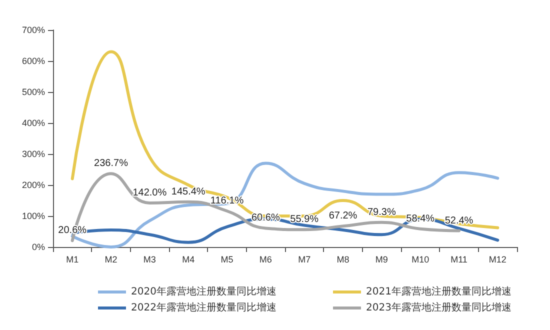 The height and width of the screenshot is (330, 550). What do you see at coordinates (304, 259) in the screenshot?
I see `x-tick-label: M7` at bounding box center [304, 259].